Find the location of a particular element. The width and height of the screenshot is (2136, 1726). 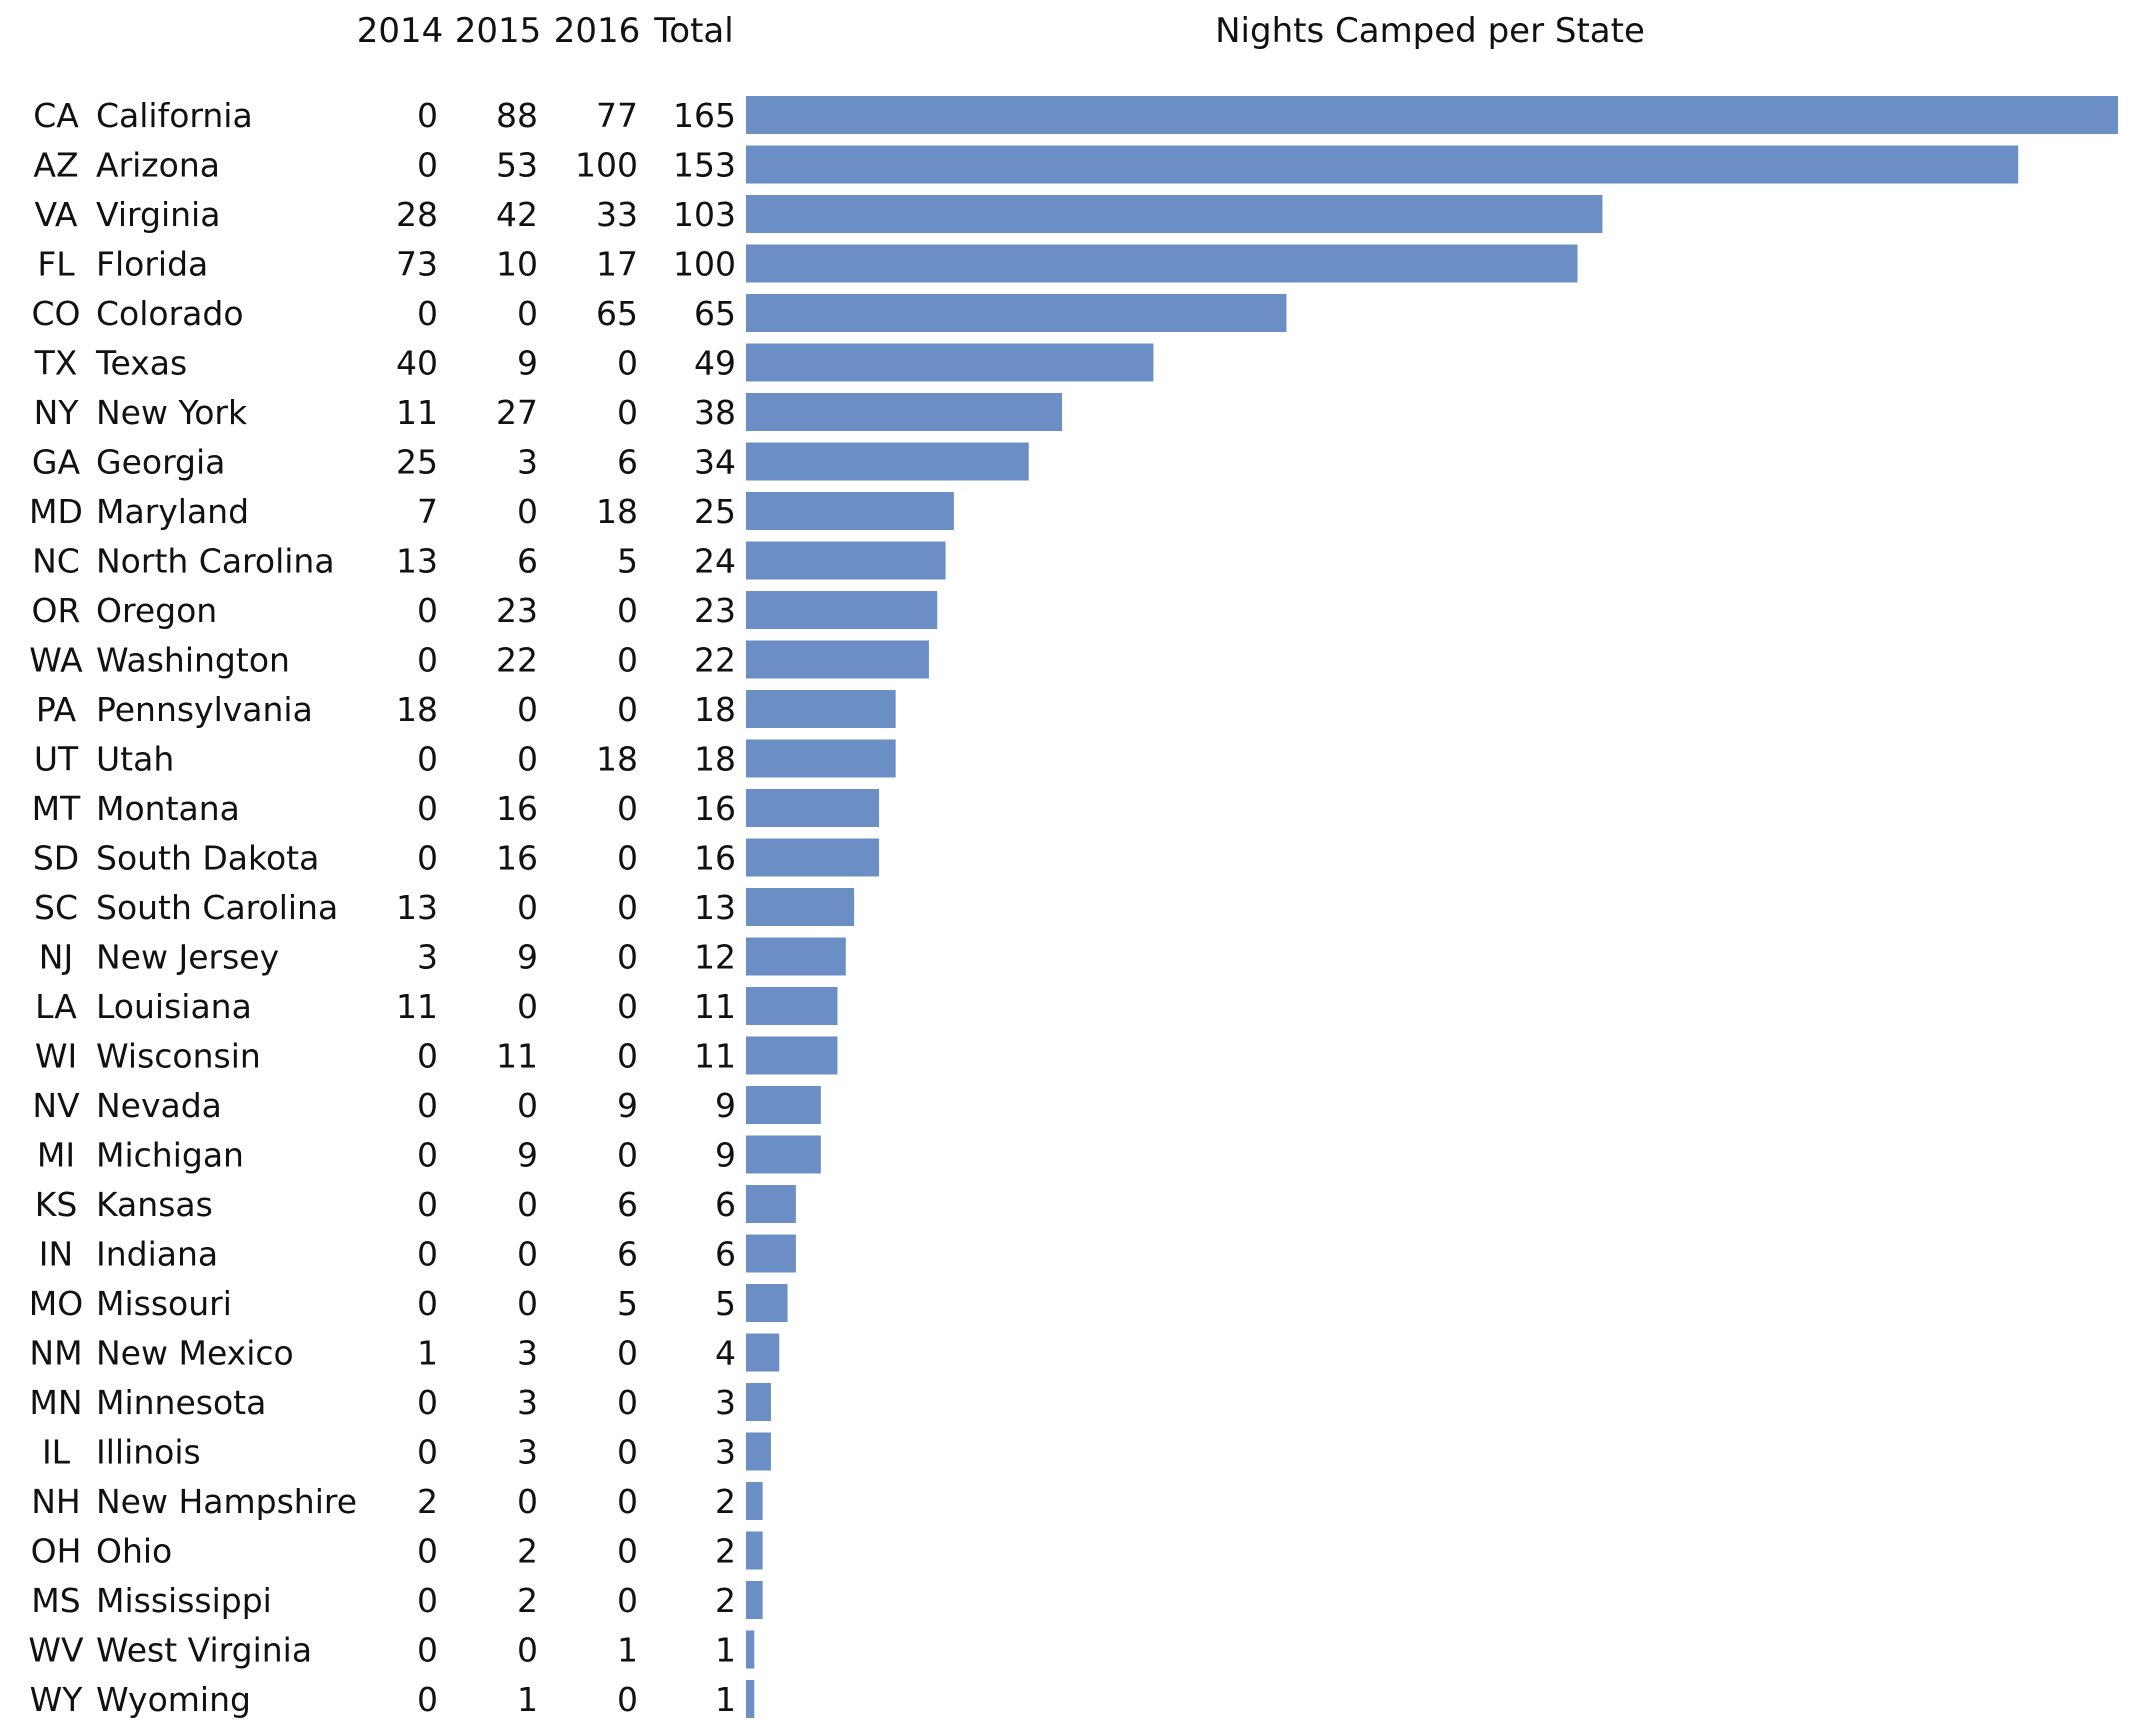

value-total: 6 is located at coordinates (725, 1254).